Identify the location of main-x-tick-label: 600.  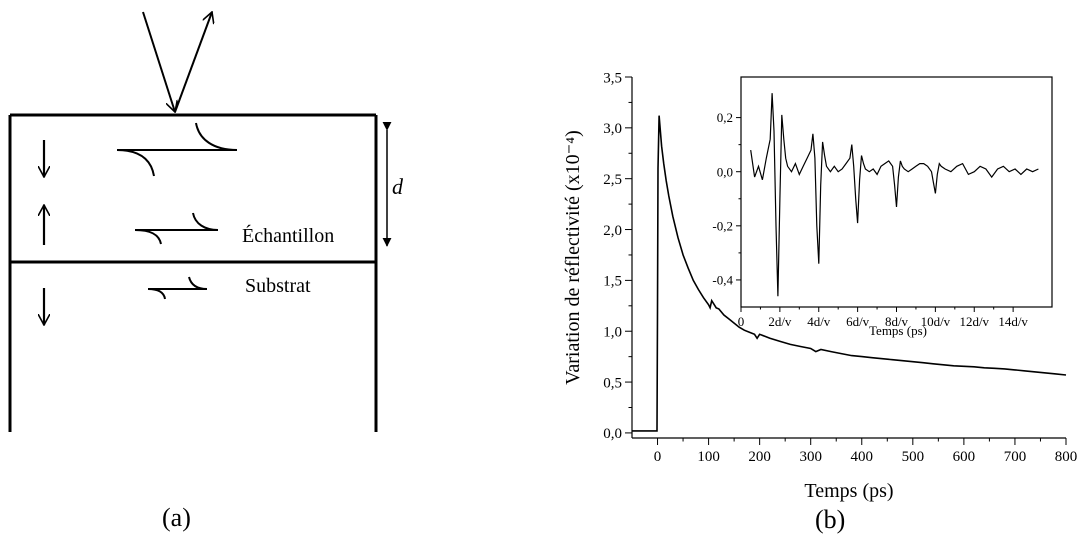
(964, 457).